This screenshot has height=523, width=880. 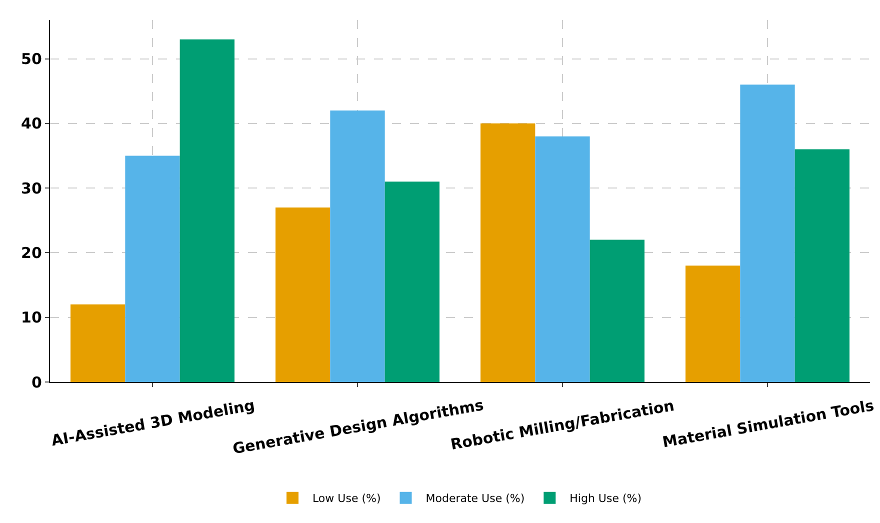 What do you see at coordinates (346, 499) in the screenshot?
I see `legend-label: Low Use (%)` at bounding box center [346, 499].